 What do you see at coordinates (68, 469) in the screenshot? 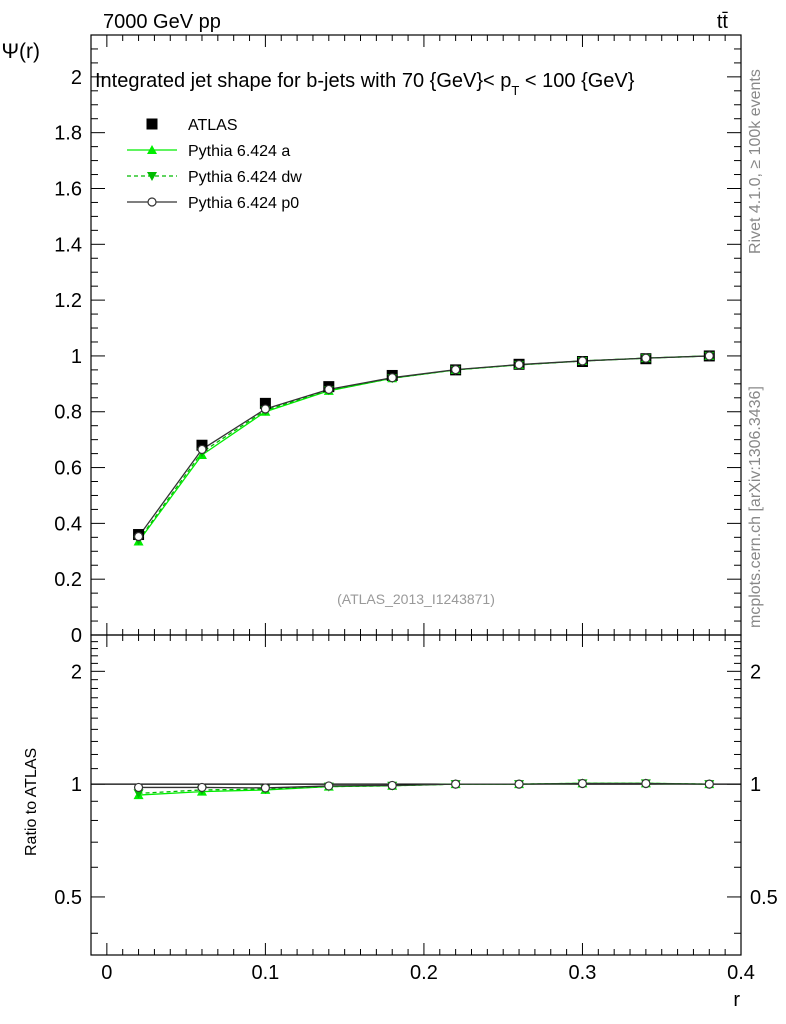
I see `y-tick-label: 0.6` at bounding box center [68, 469].